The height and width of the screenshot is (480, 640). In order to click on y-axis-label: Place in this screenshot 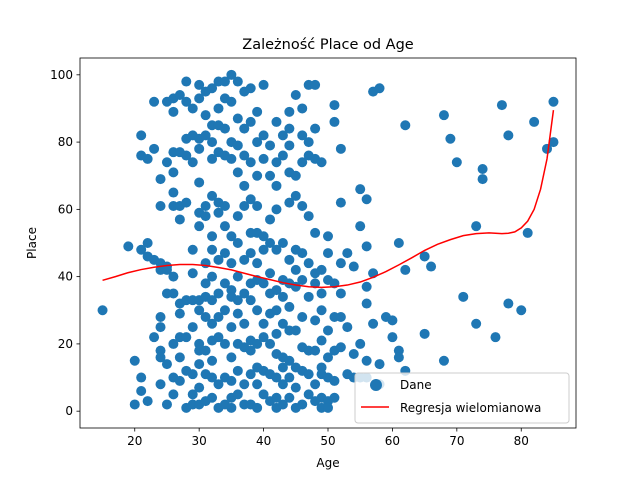, I will do `click(32, 243)`.